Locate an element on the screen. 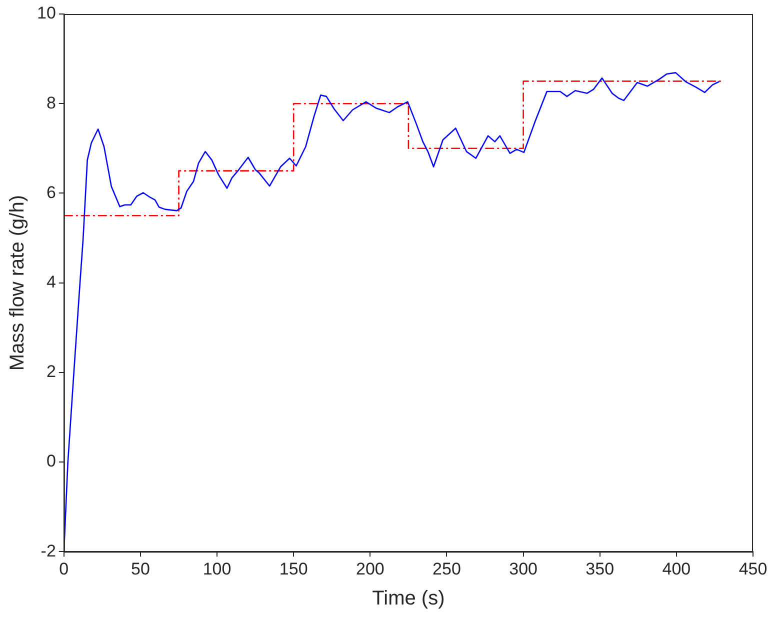 The width and height of the screenshot is (773, 617). y-tick-label: 4 is located at coordinates (51, 282).